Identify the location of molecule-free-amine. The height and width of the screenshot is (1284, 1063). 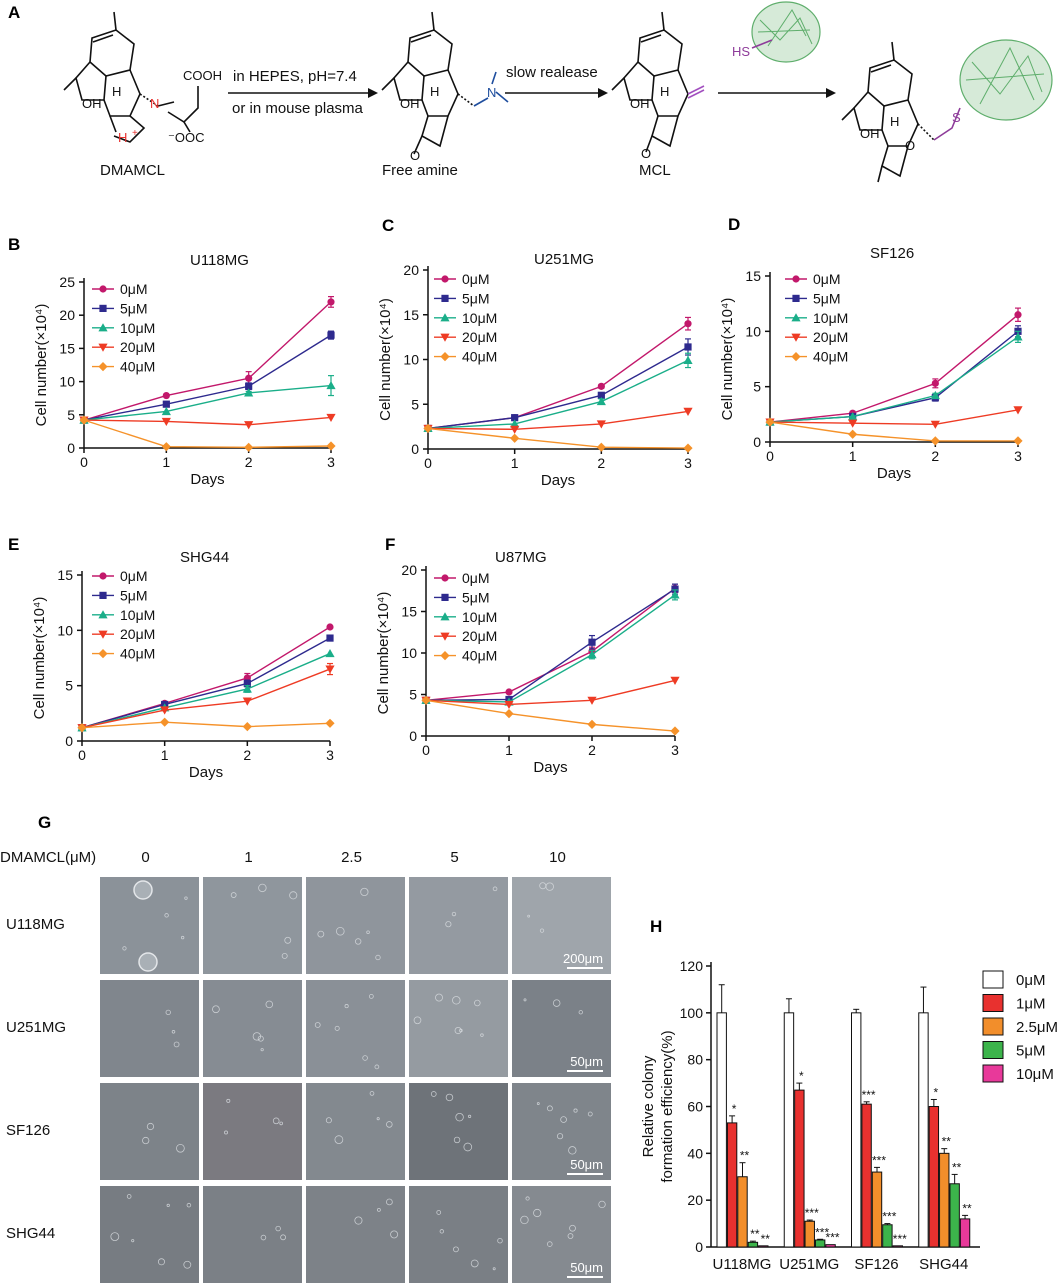
(445, 83).